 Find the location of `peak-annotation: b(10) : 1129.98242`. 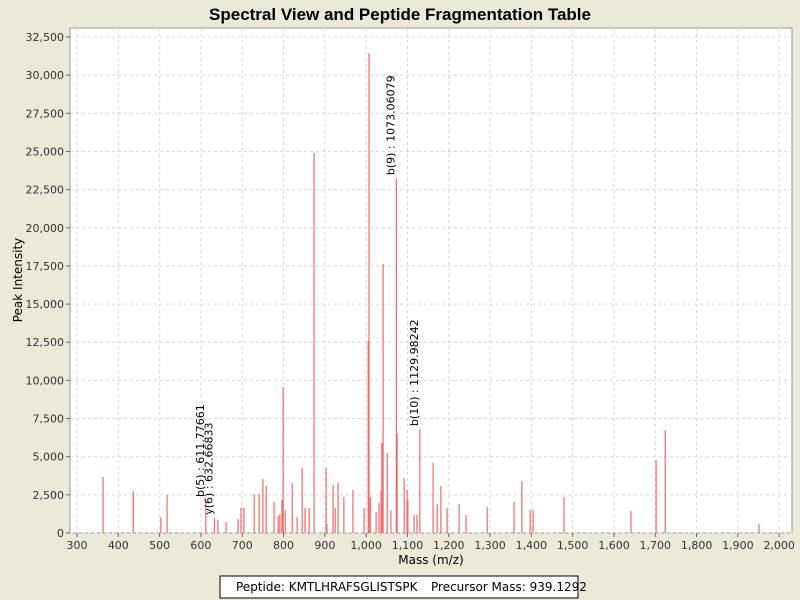

peak-annotation: b(10) : 1129.98242 is located at coordinates (414, 372).